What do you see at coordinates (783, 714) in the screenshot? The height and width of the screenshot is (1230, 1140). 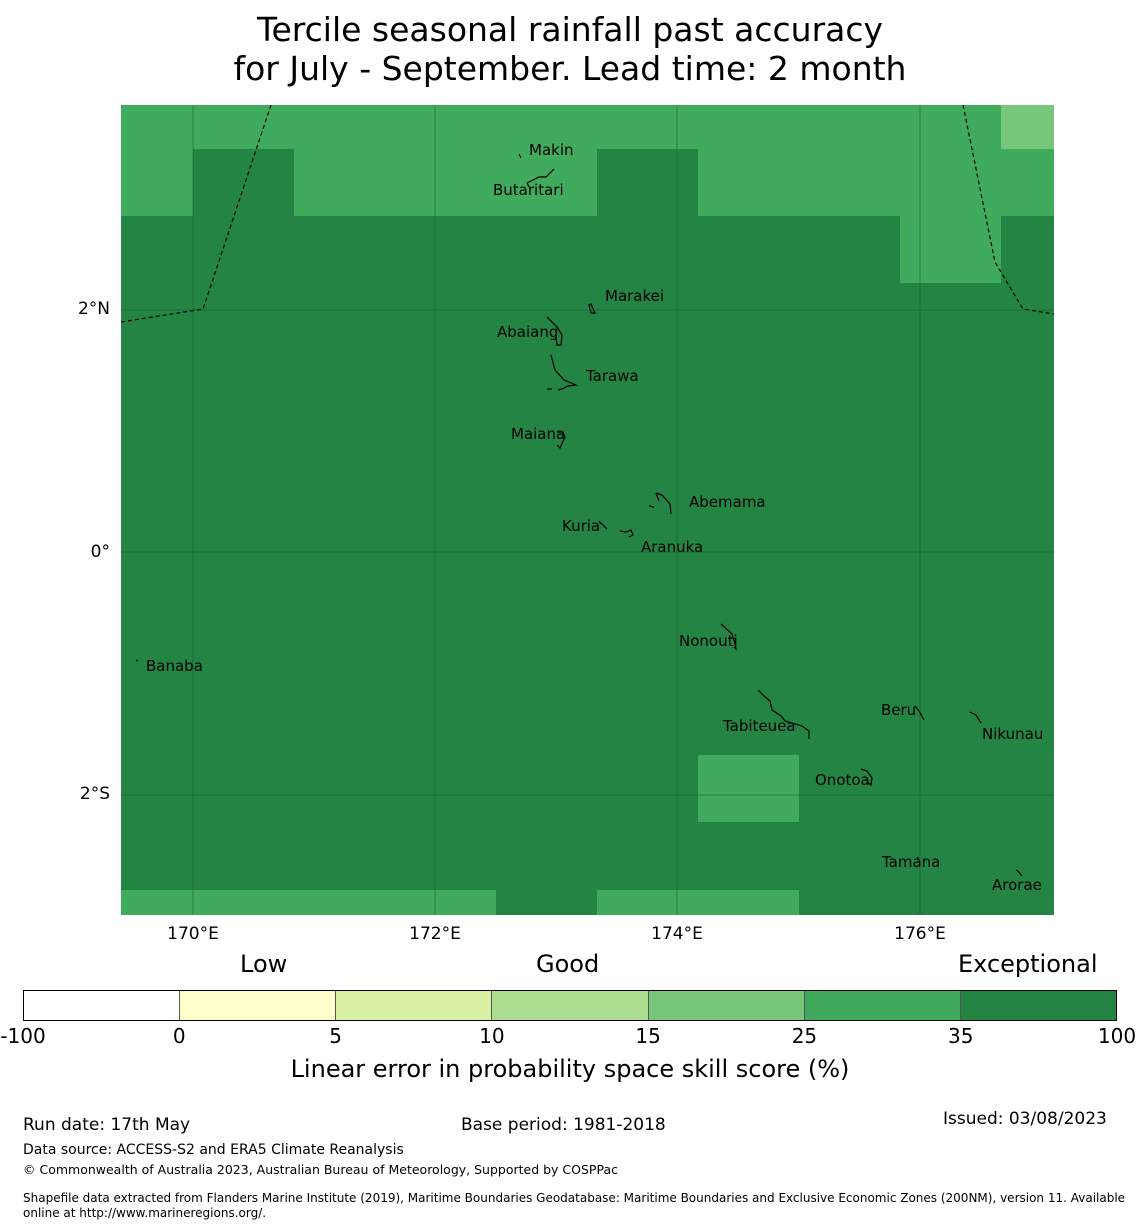 I see `tabiteuea-outline` at bounding box center [783, 714].